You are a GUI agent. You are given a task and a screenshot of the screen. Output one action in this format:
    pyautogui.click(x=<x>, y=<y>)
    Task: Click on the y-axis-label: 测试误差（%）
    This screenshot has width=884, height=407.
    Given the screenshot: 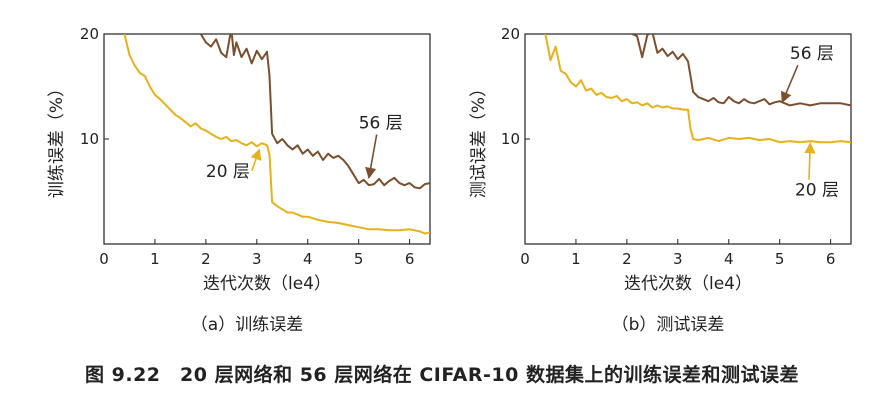 What is the action you would take?
    pyautogui.click(x=479, y=139)
    